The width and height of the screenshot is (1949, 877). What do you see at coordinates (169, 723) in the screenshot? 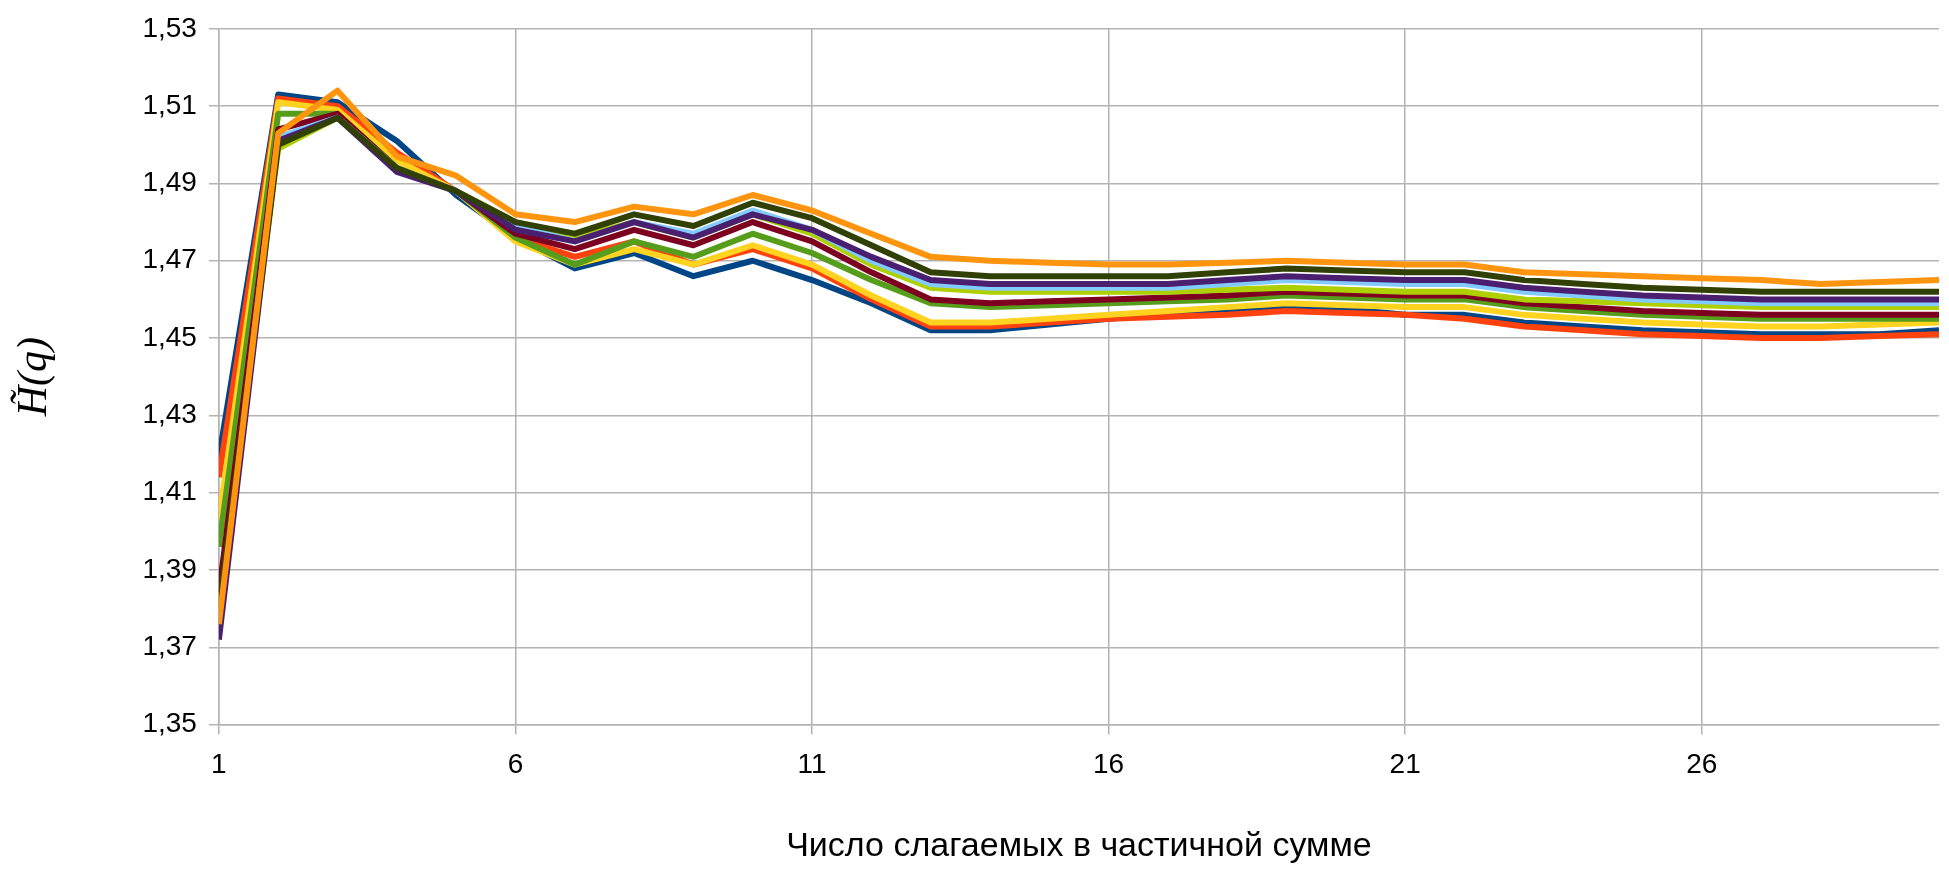
I see `y-tick-label: 1,35` at bounding box center [169, 723].